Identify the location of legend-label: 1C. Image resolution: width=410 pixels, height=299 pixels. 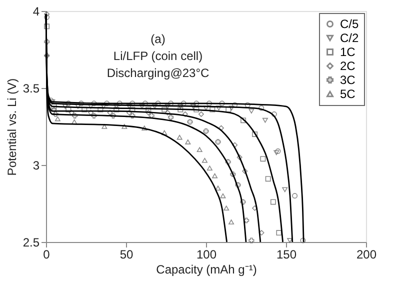
(348, 52).